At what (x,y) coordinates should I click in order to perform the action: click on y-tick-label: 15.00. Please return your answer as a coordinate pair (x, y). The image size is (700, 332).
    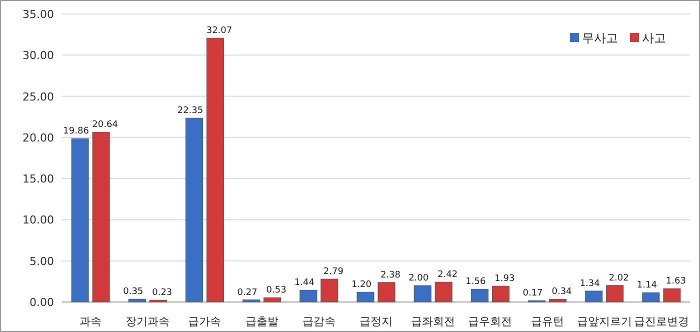
    Looking at the image, I should click on (38, 179).